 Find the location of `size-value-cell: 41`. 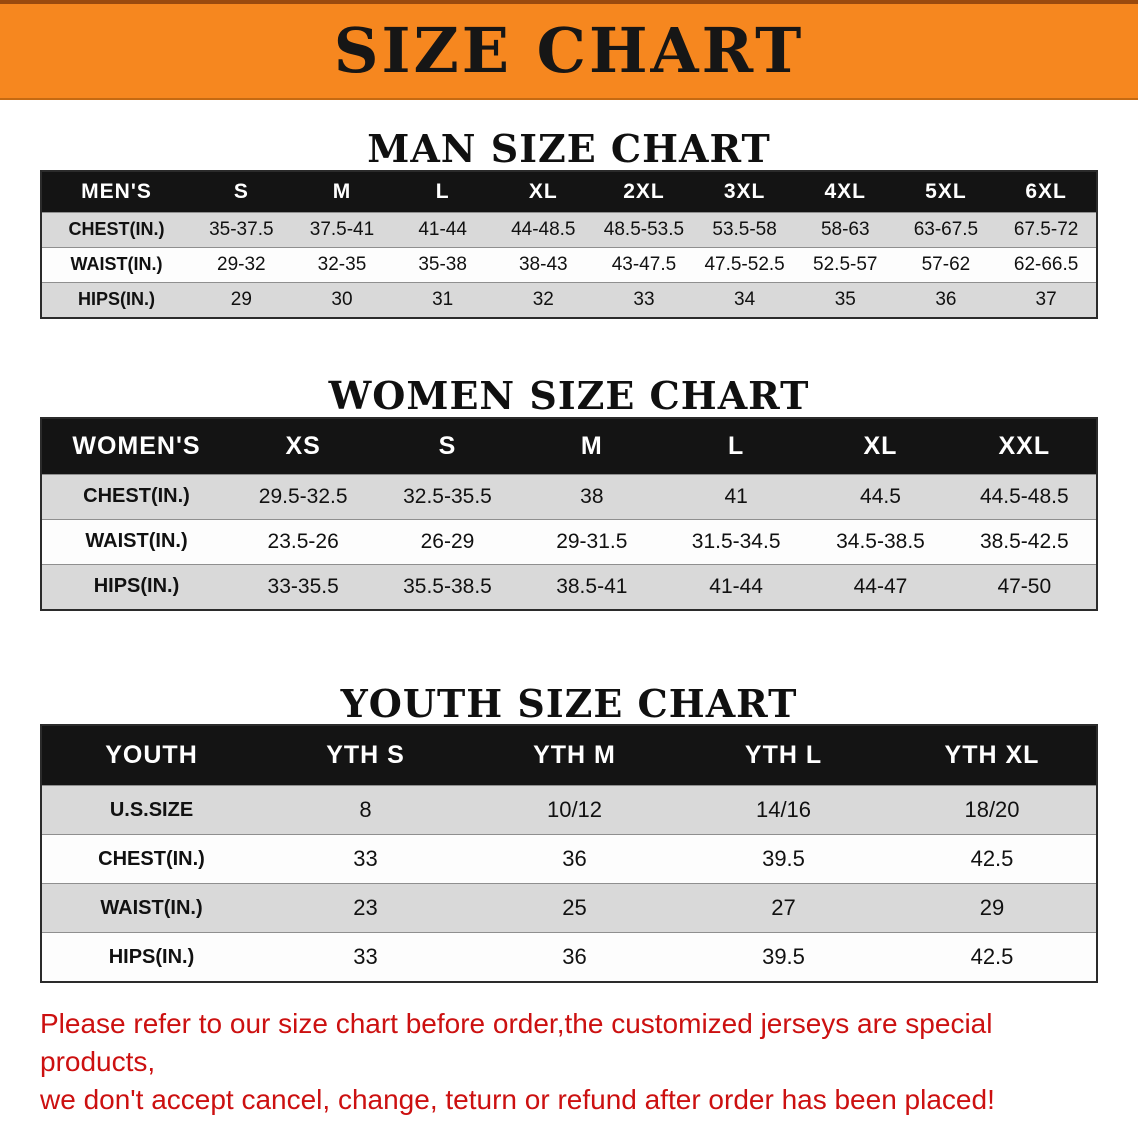

size-value-cell: 41 is located at coordinates (736, 496).